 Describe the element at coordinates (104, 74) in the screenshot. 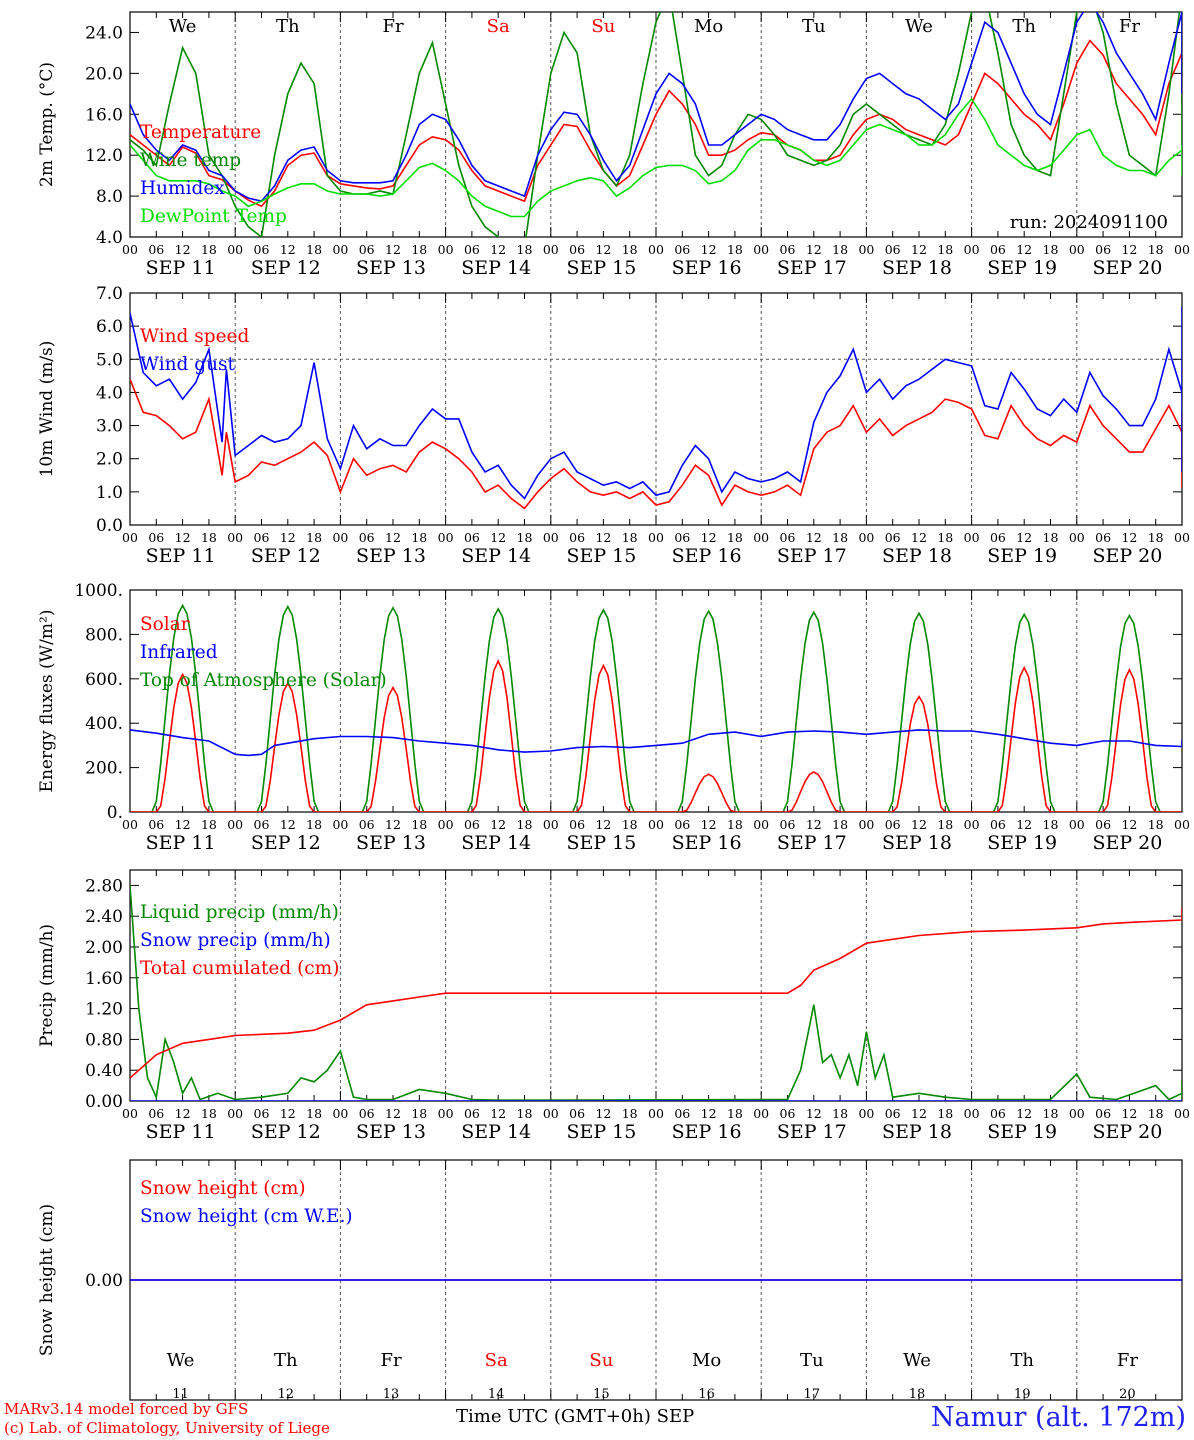

I see `y-tick-label: 20.0` at that location.